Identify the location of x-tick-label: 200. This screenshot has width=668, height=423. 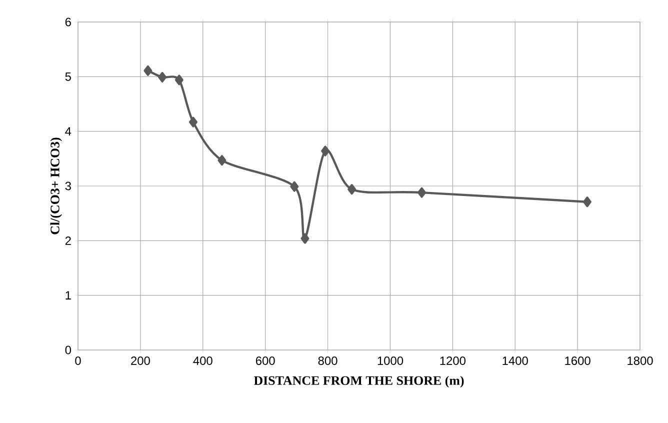
(140, 360).